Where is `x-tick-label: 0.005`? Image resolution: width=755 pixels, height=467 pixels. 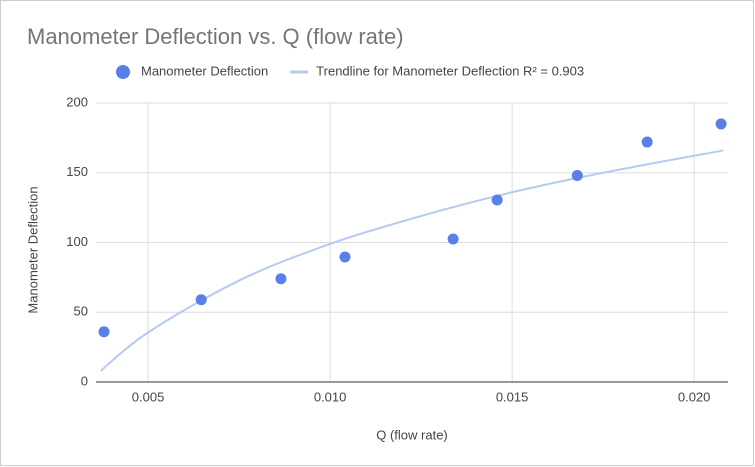
x-tick-label: 0.005 is located at coordinates (148, 396).